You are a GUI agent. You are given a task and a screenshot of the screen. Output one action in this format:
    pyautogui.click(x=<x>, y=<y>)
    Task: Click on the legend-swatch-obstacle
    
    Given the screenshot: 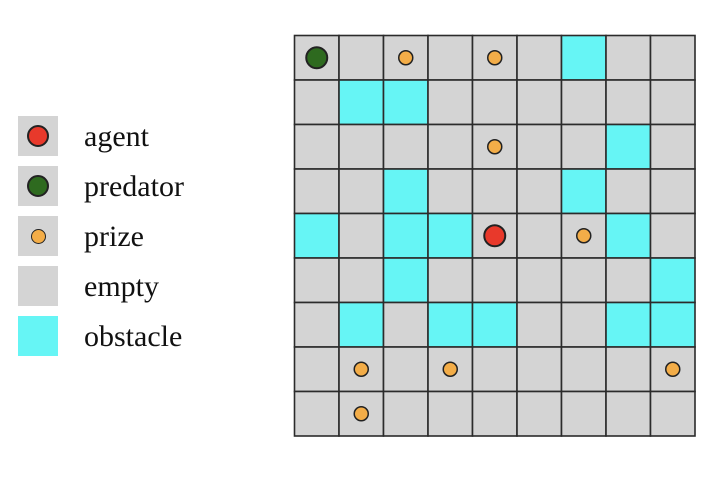 What is the action you would take?
    pyautogui.click(x=38, y=336)
    